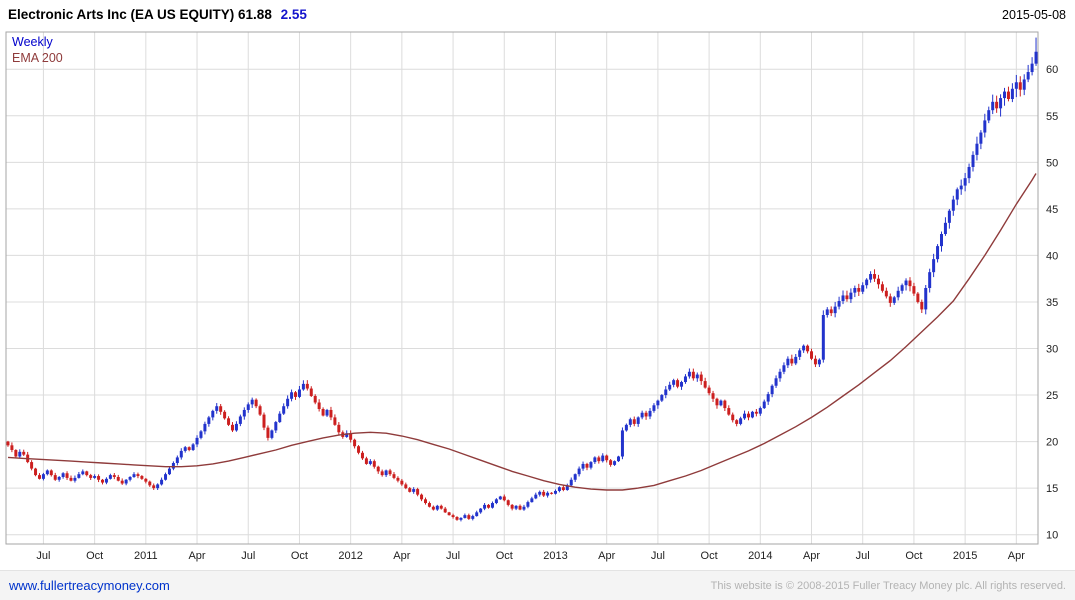 The width and height of the screenshot is (1075, 600). I want to click on price-change: 2.55, so click(293, 14).